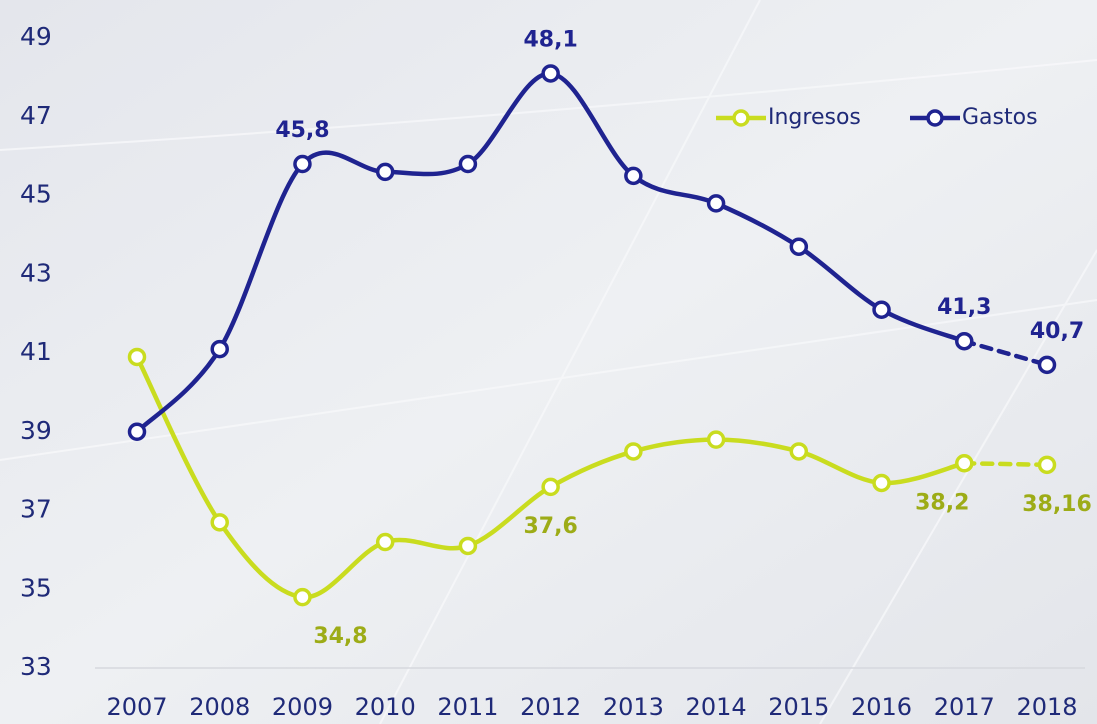 Image resolution: width=1097 pixels, height=724 pixels. I want to click on data-label: 38,16, so click(1057, 504).